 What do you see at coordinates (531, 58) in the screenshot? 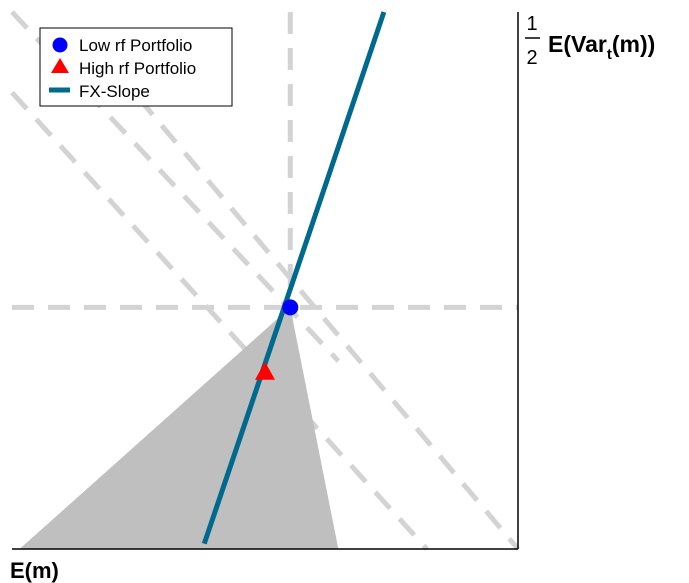
I see `y-label-denominator: 2` at bounding box center [531, 58].